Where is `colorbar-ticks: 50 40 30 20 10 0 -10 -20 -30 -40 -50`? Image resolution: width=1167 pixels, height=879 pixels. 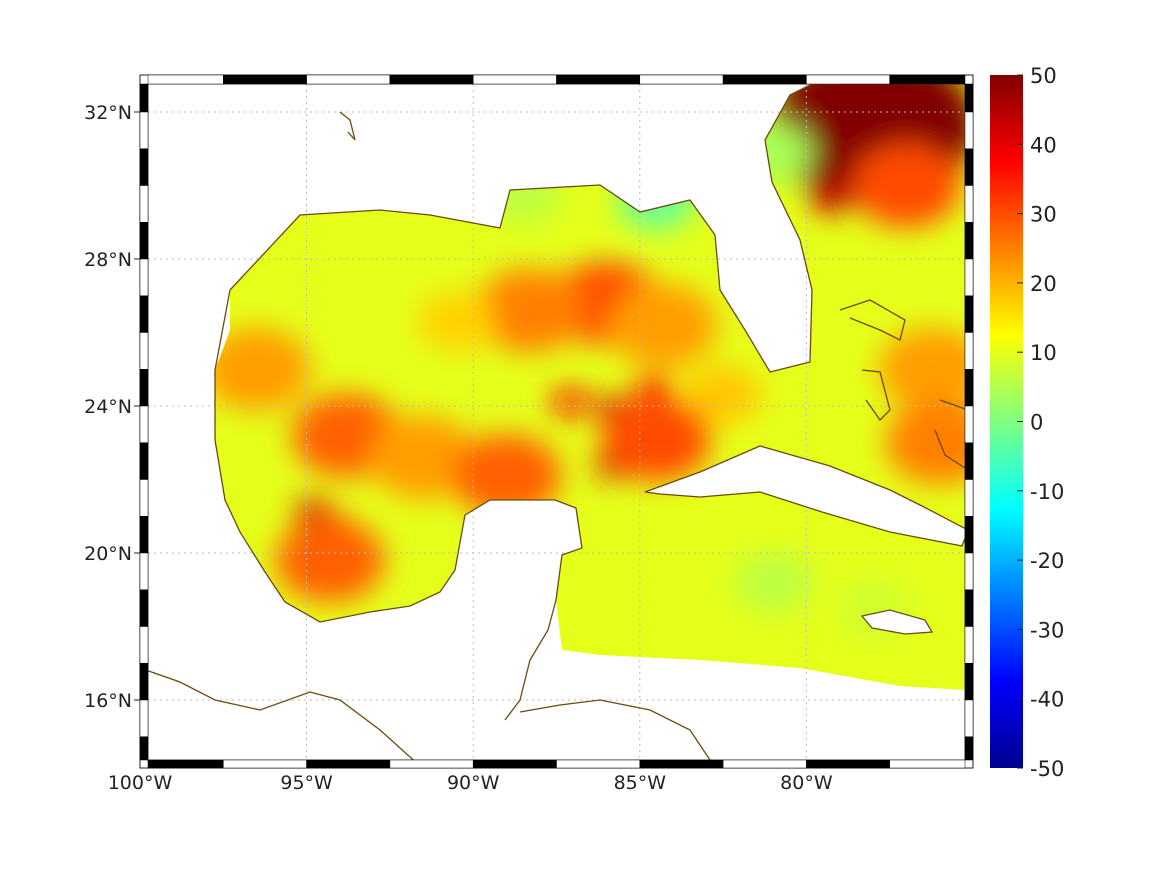 colorbar-ticks: 50 40 30 20 10 0 -10 -20 -30 -40 -50 is located at coordinates (1040, 422).